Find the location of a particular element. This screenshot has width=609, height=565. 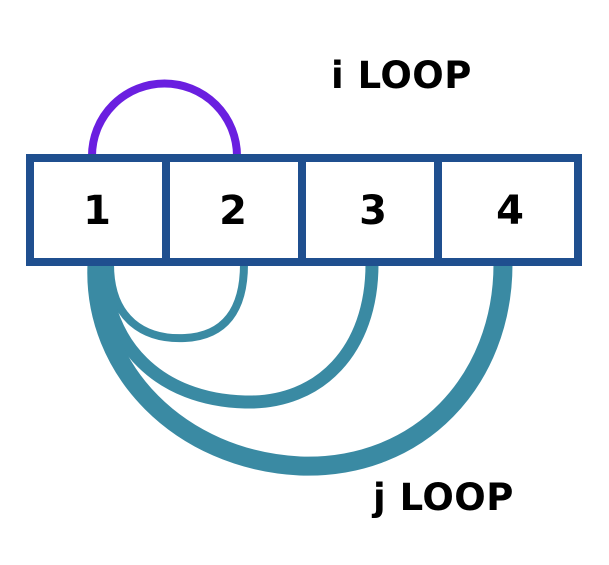

cell-number-4: 4 is located at coordinates (510, 211).